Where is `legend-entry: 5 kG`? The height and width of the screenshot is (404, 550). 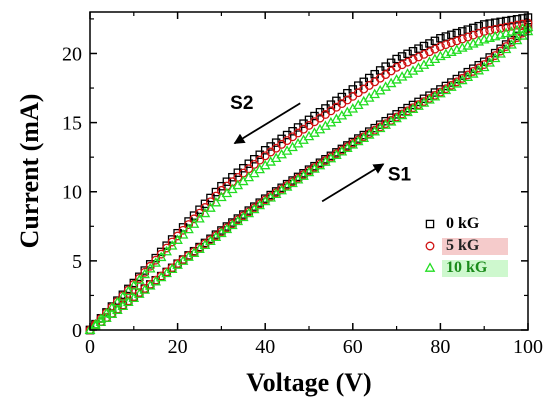 legend-entry: 5 kG is located at coordinates (466, 246).